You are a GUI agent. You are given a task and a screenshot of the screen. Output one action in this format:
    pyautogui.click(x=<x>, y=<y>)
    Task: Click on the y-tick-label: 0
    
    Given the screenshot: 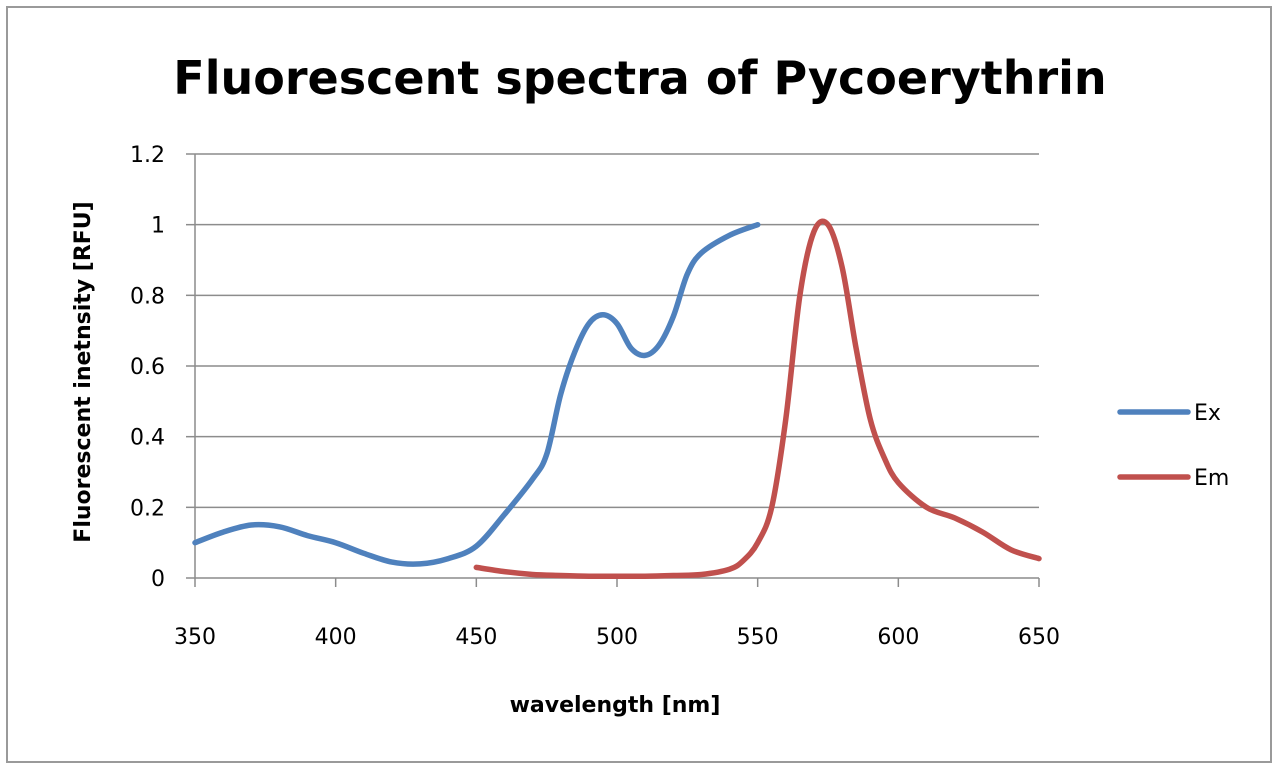 What is the action you would take?
    pyautogui.click(x=158, y=579)
    